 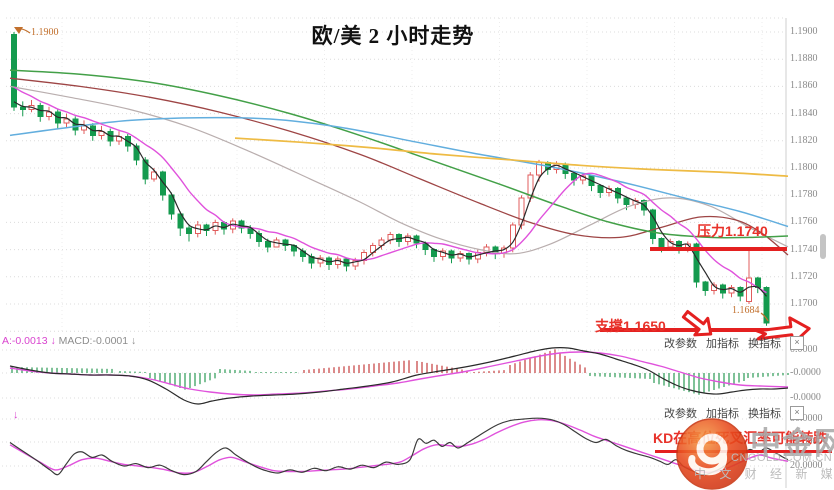 I want to click on axis-label: 1.1820, so click(x=804, y=140).